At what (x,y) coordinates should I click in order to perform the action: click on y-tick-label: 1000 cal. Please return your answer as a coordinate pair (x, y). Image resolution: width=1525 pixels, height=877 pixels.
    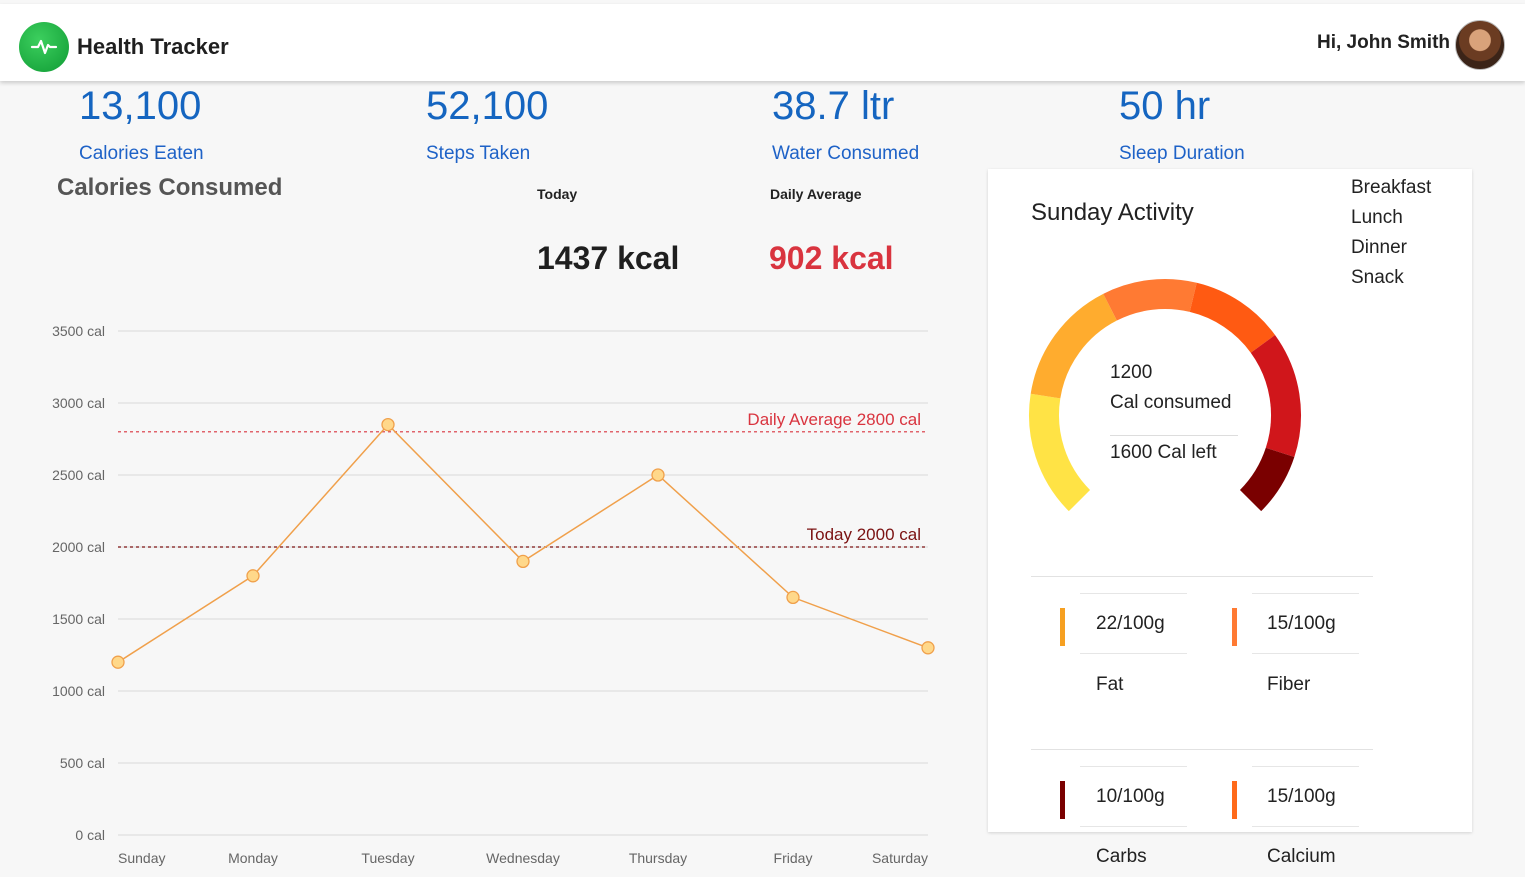
    Looking at the image, I should click on (78, 691).